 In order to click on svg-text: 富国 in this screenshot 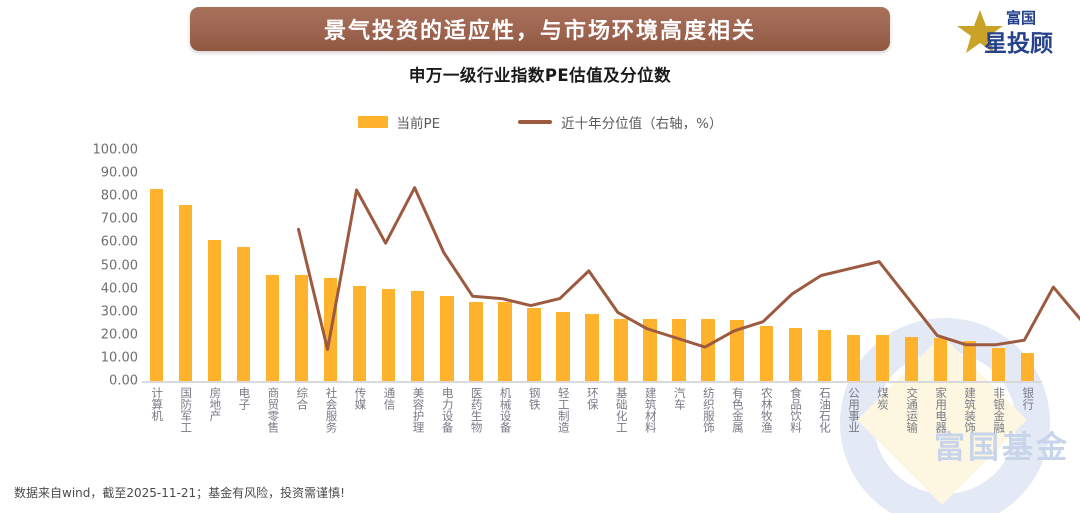, I will do `click(1021, 18)`.